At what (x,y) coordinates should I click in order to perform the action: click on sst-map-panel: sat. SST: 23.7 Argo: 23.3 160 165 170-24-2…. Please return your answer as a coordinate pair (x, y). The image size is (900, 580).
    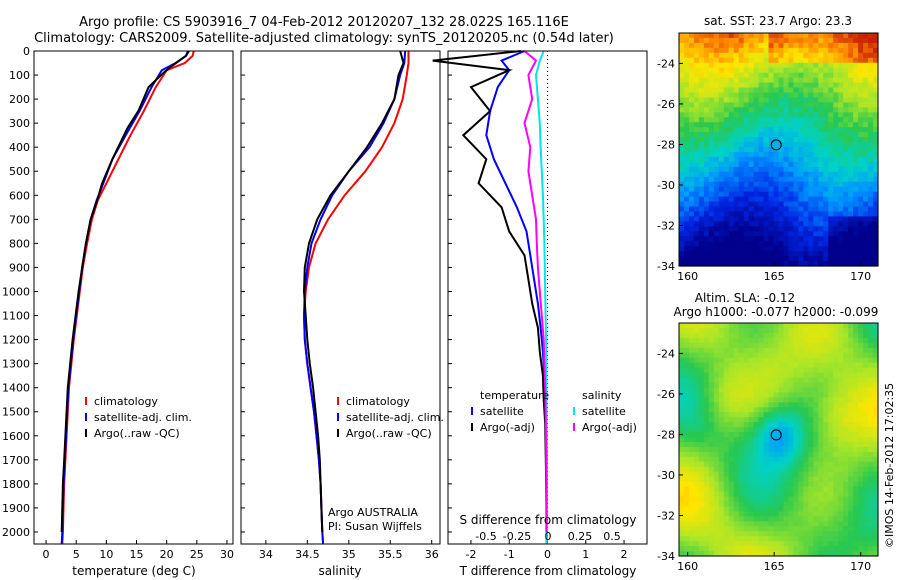
    Looking at the image, I should click on (768, 148).